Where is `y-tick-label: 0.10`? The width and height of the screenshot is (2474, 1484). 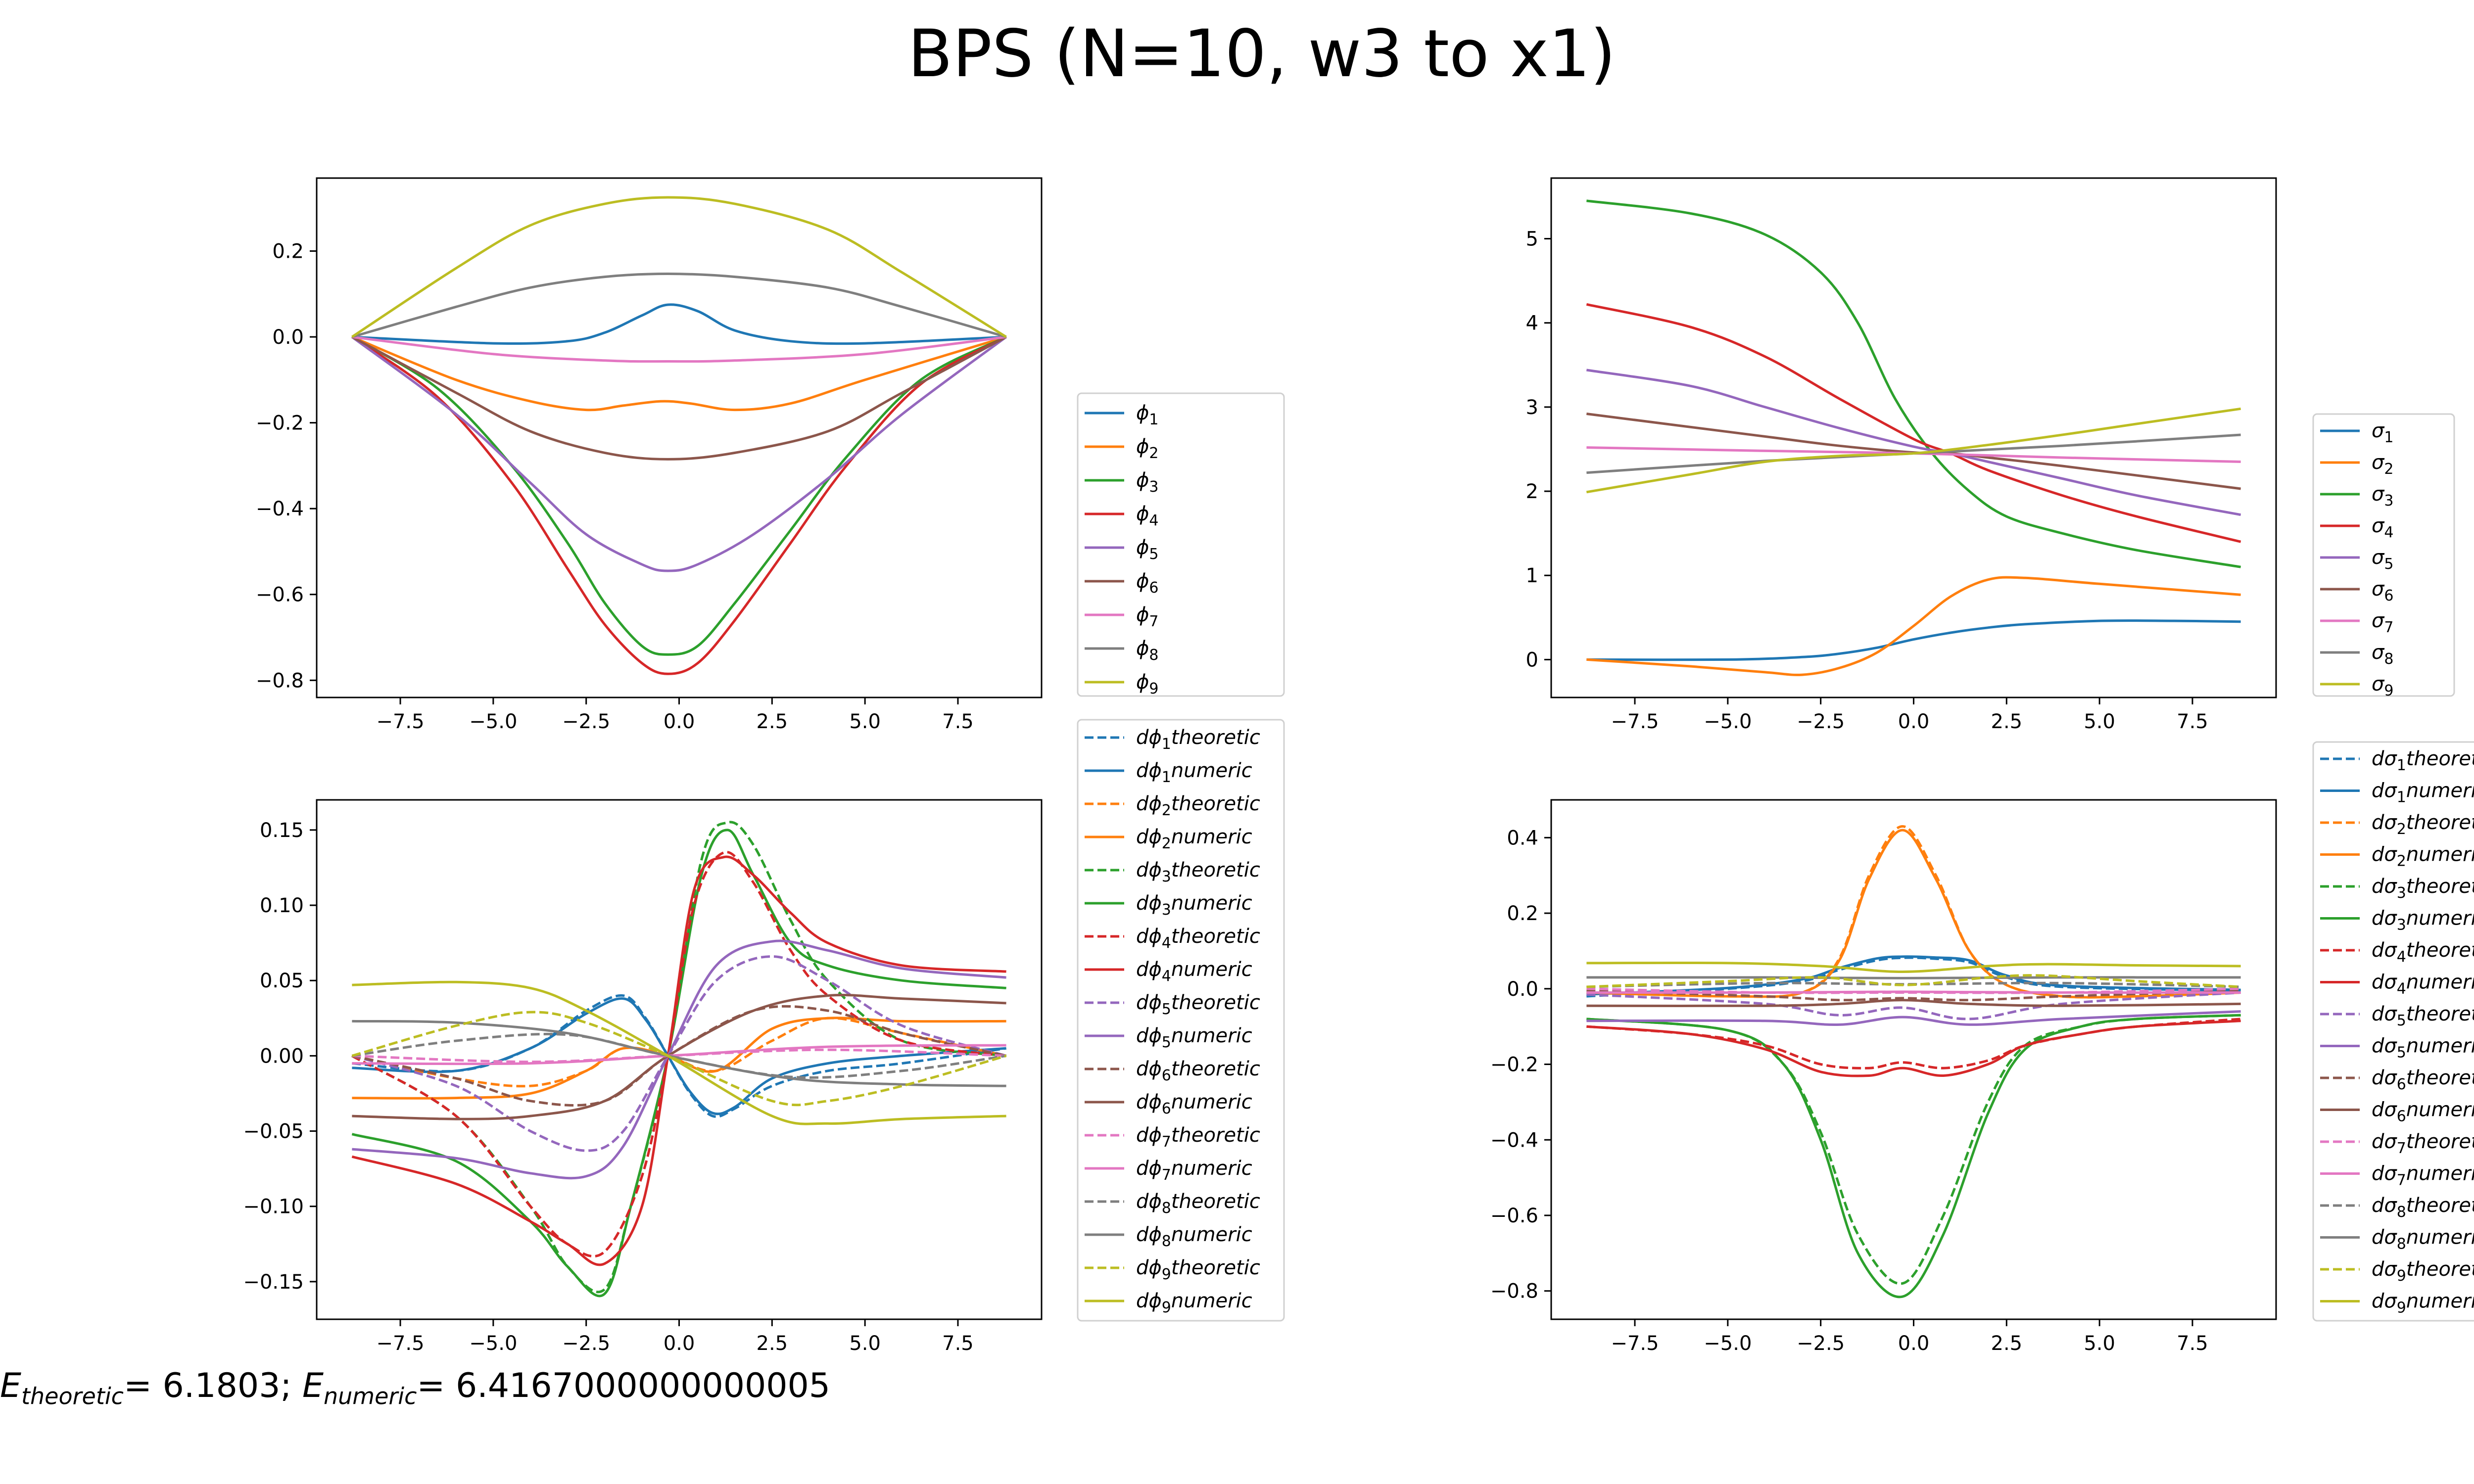 y-tick-label: 0.10 is located at coordinates (282, 905).